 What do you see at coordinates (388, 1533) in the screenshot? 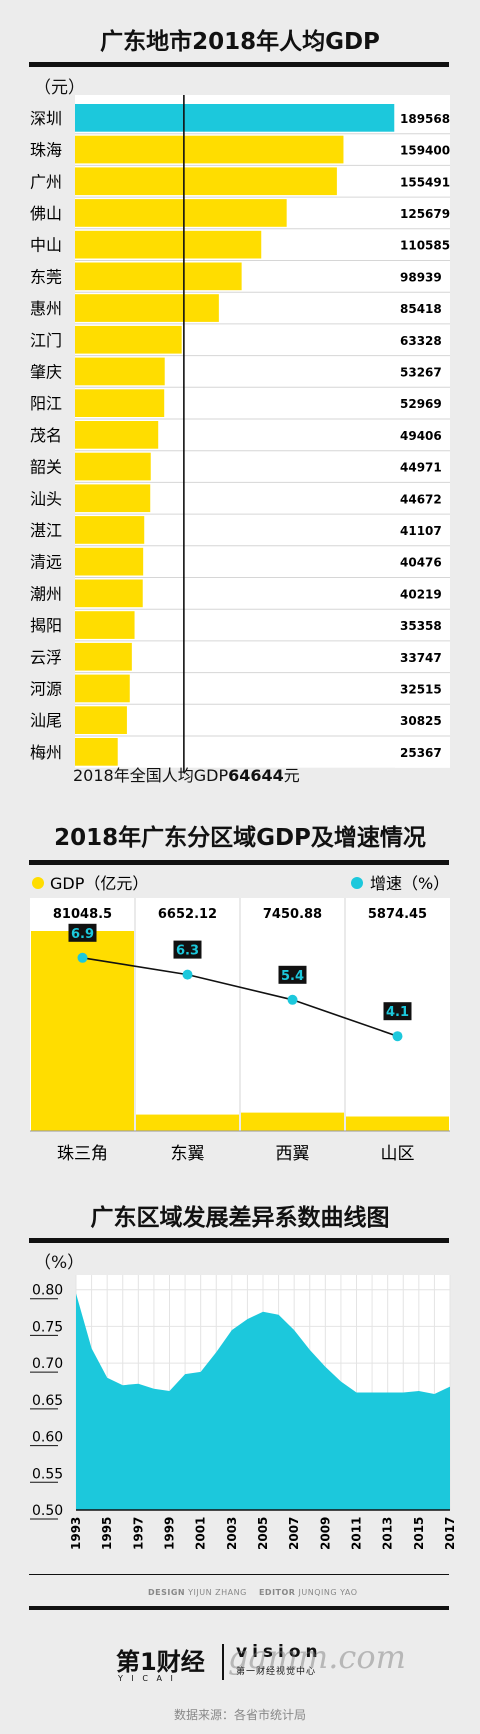
I see `x-tick-label: 2013` at bounding box center [388, 1533].